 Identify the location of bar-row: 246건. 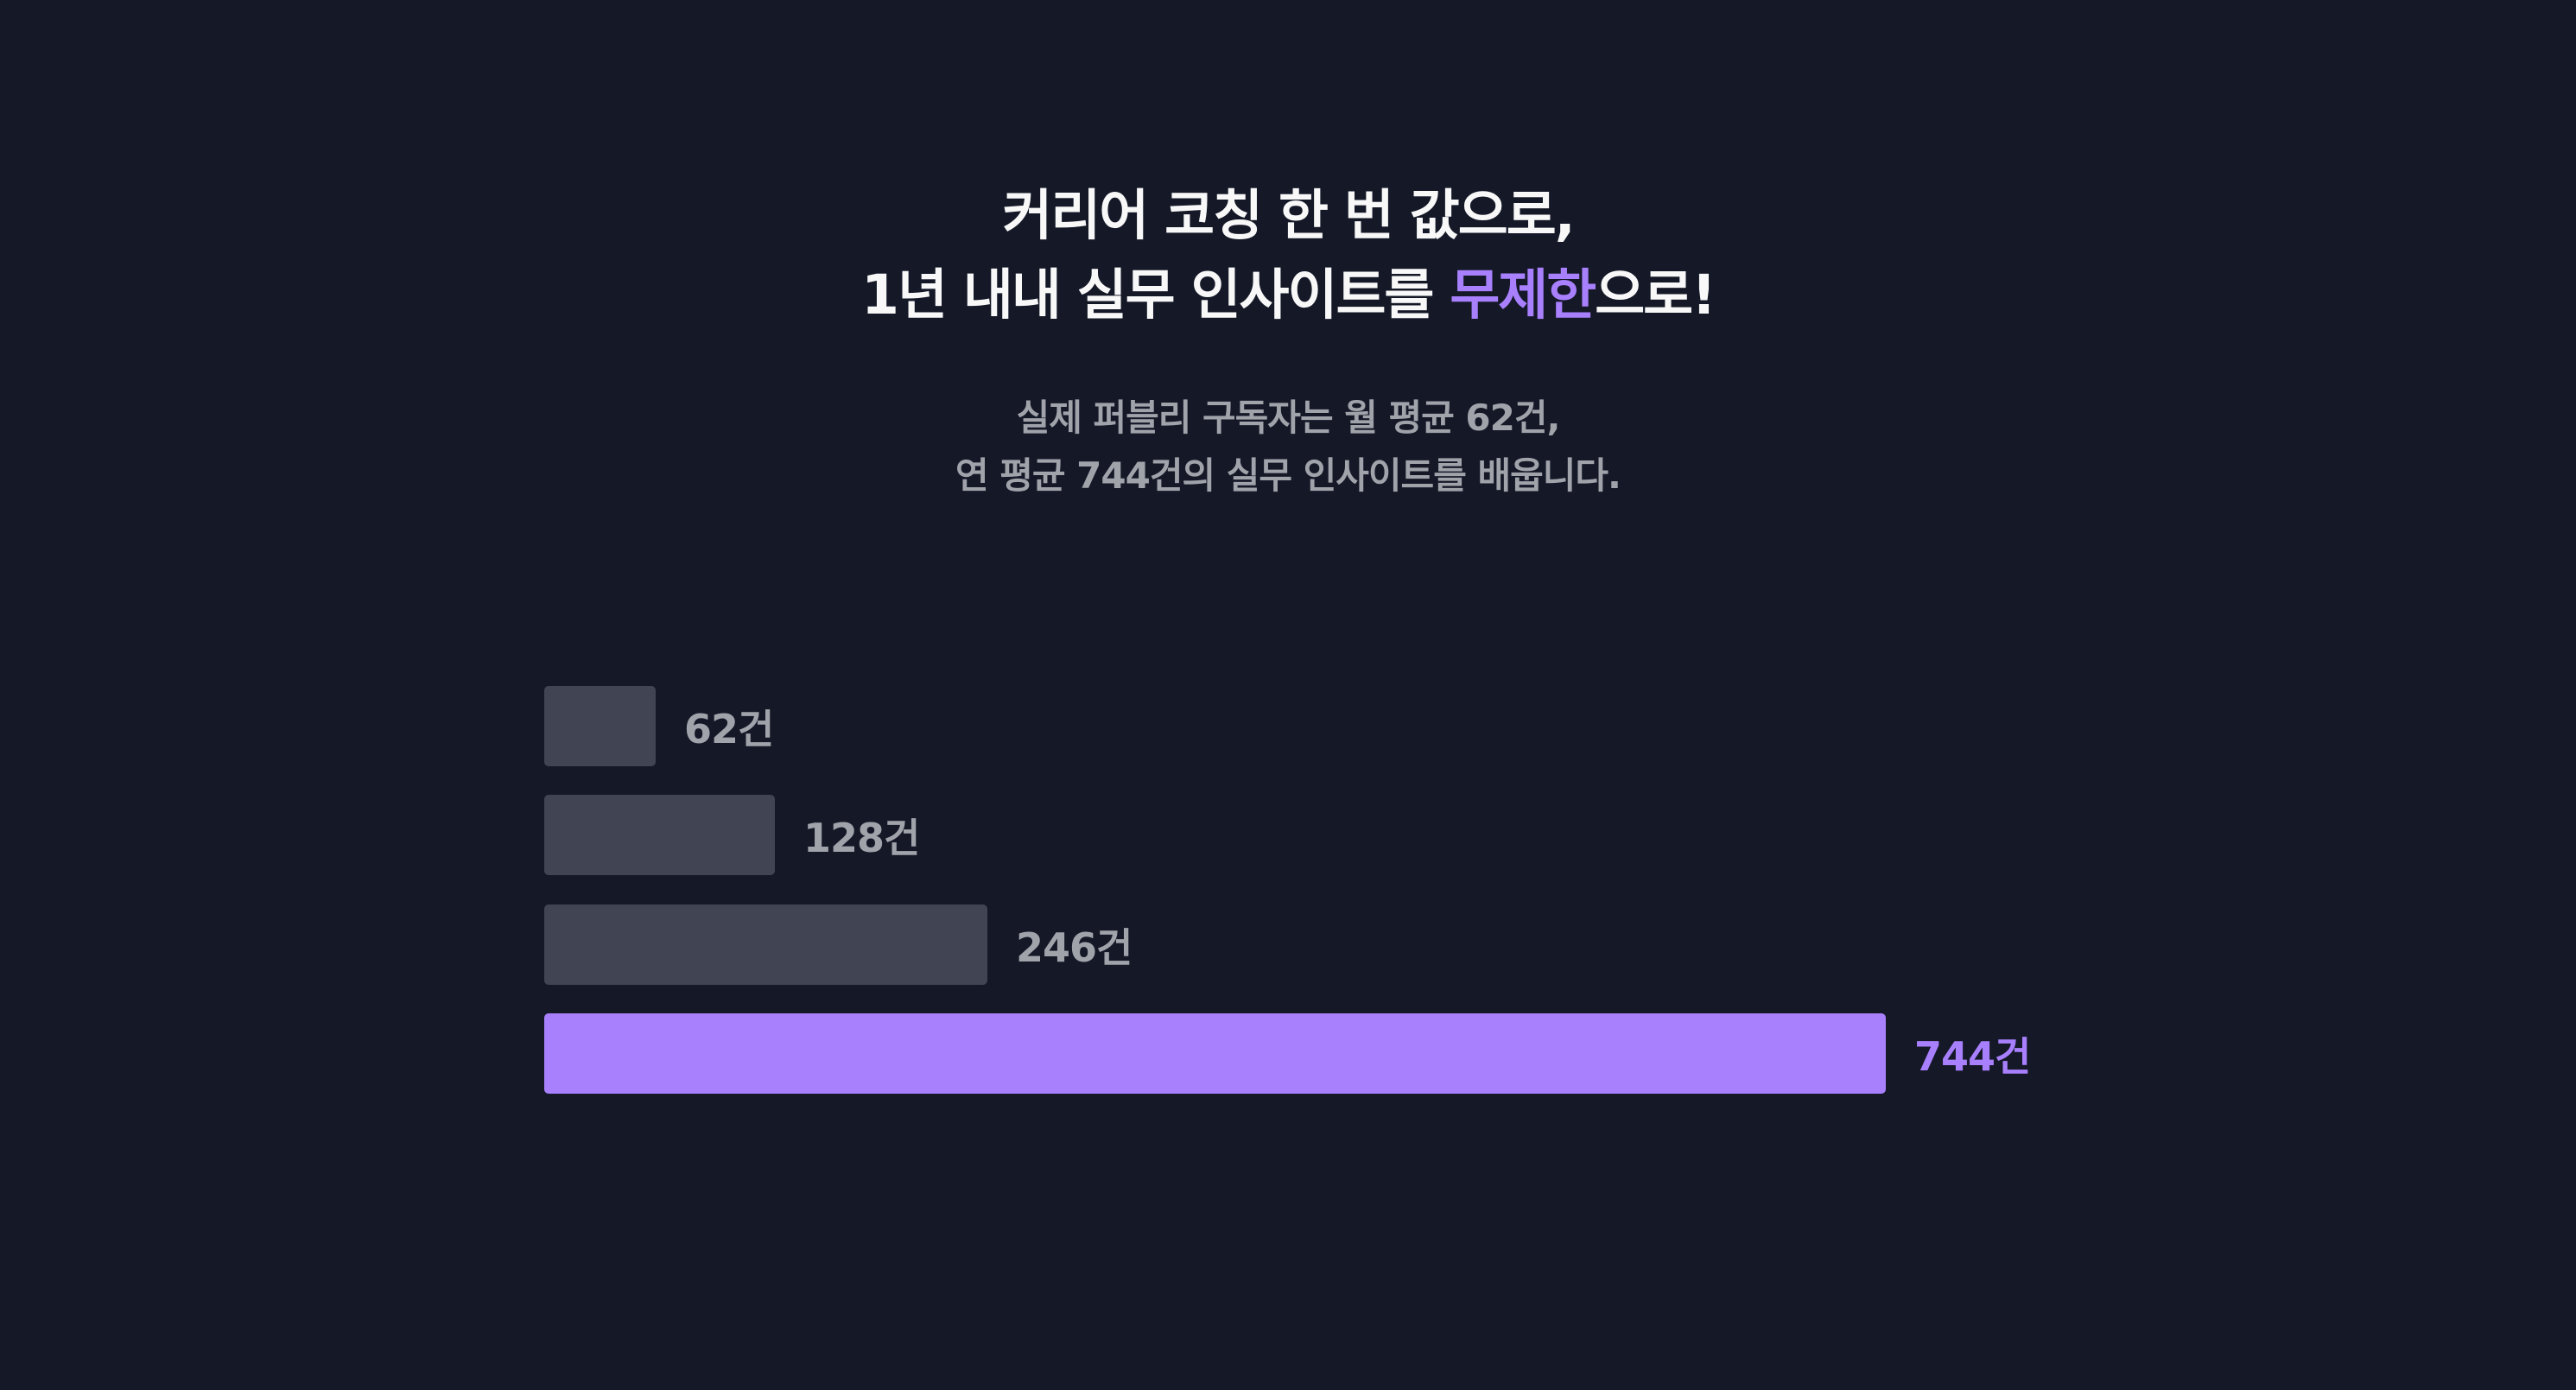
(838, 944).